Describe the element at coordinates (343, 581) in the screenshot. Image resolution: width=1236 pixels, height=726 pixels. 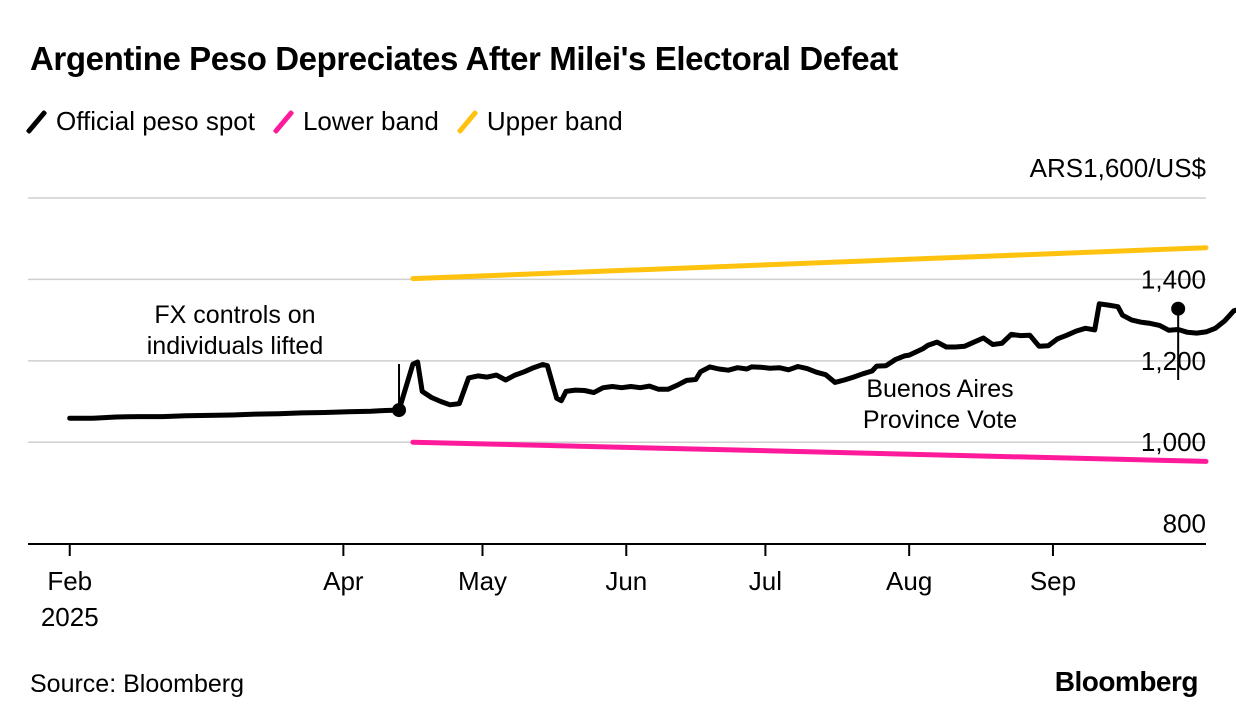
I see `x-tick-label: Apr` at that location.